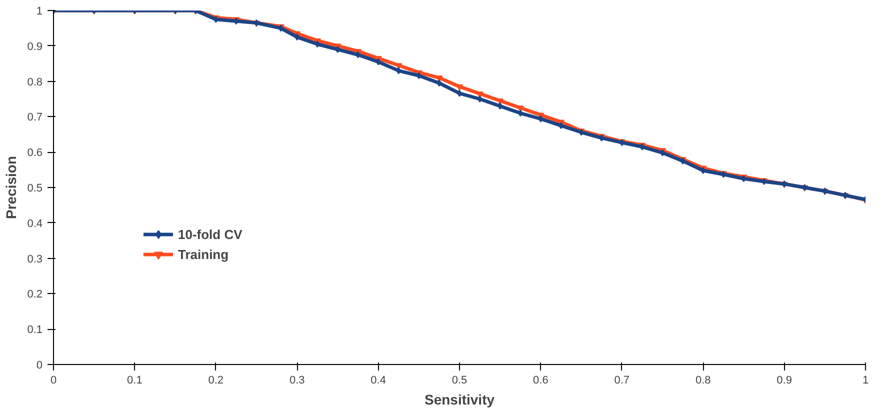  What do you see at coordinates (210, 234) in the screenshot?
I see `legend-label: 10-fold CV` at bounding box center [210, 234].